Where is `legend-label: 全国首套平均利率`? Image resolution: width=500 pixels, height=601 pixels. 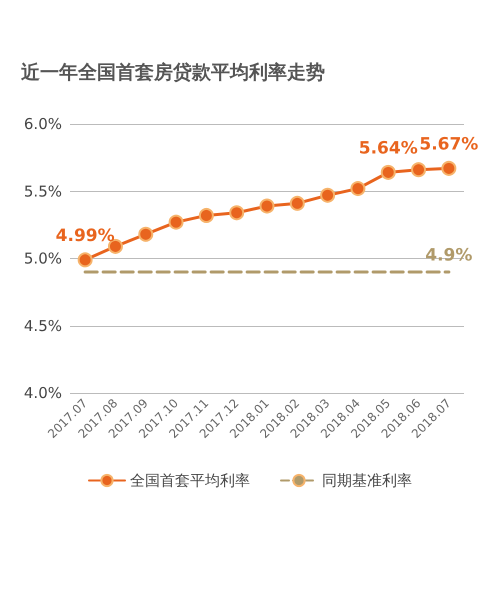
legend-label: 全国首套平均利率 is located at coordinates (190, 481).